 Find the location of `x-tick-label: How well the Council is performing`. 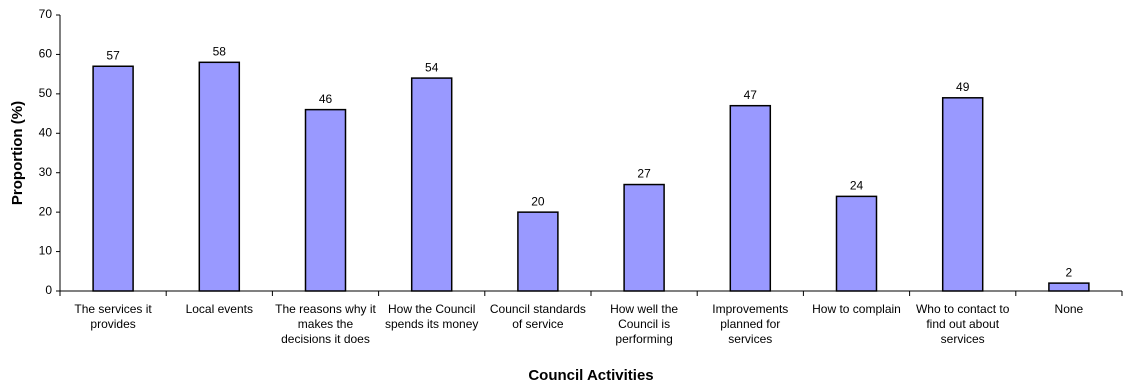

x-tick-label: How well the Council is performing is located at coordinates (644, 324).